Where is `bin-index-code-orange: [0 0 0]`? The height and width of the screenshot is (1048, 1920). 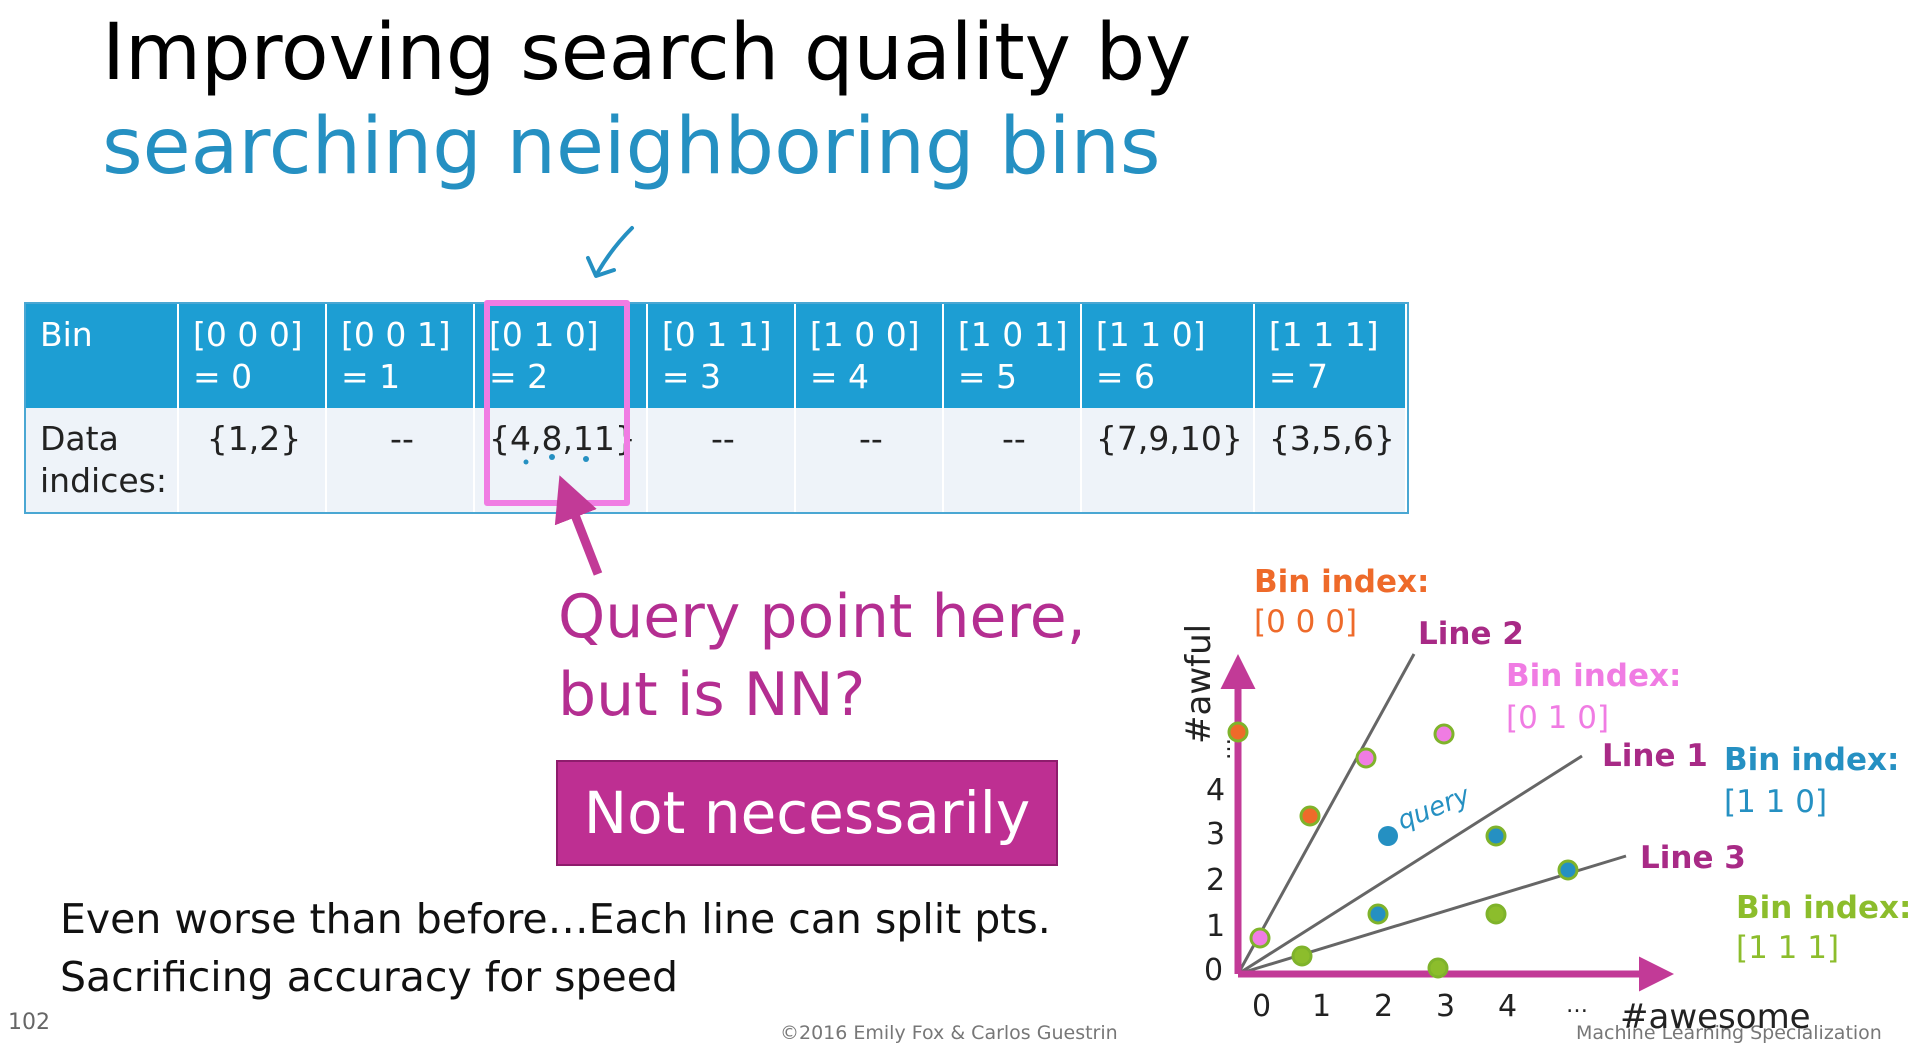
bin-index-code-orange: [0 0 0] is located at coordinates (1305, 622).